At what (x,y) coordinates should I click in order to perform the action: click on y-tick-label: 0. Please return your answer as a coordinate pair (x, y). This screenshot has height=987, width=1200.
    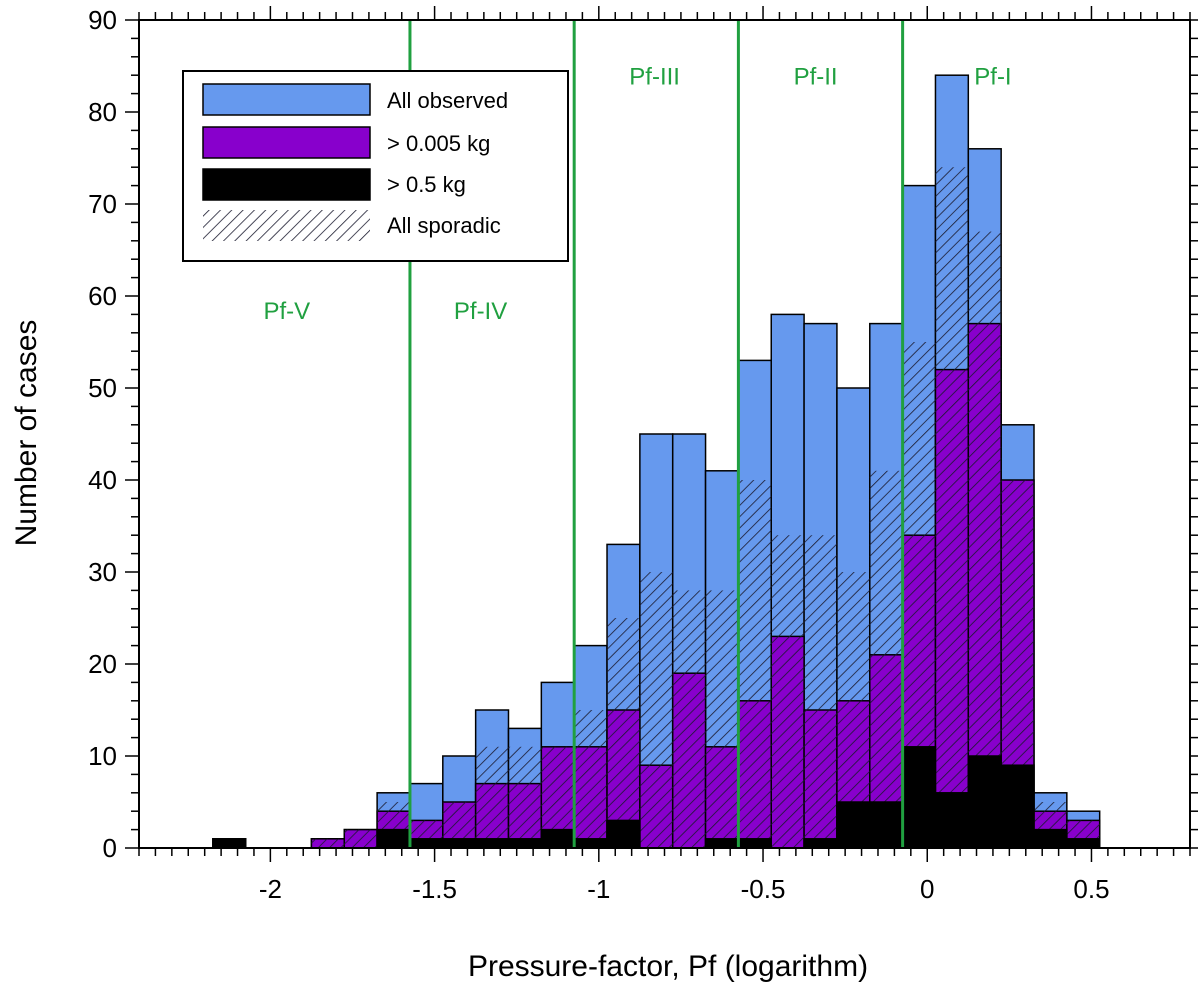
    Looking at the image, I should click on (110, 848).